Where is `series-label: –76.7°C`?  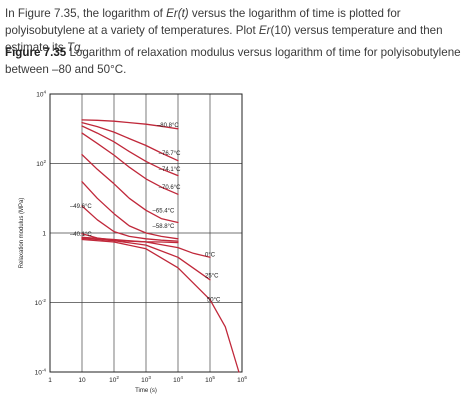
series-label: –76.7°C is located at coordinates (170, 154).